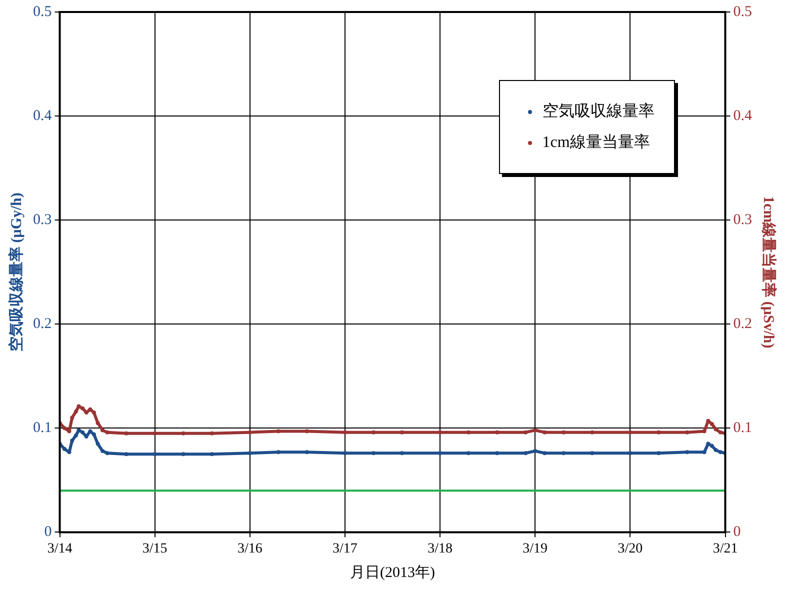 The width and height of the screenshot is (785, 590). I want to click on y2-tick-label: 0, so click(737, 532).